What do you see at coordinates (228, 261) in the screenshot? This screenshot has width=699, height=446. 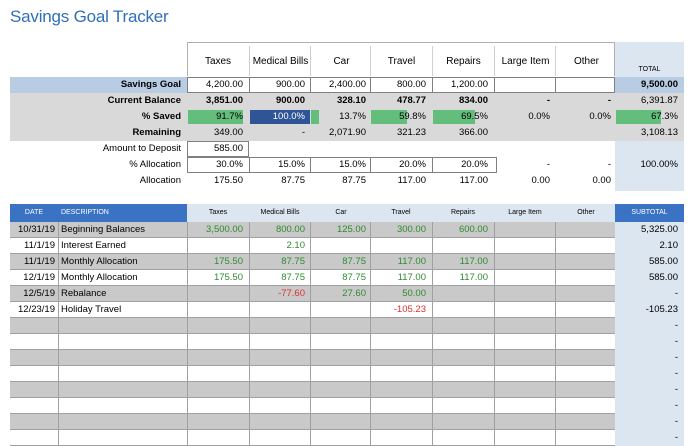 I see `row-amount: 175.50` at bounding box center [228, 261].